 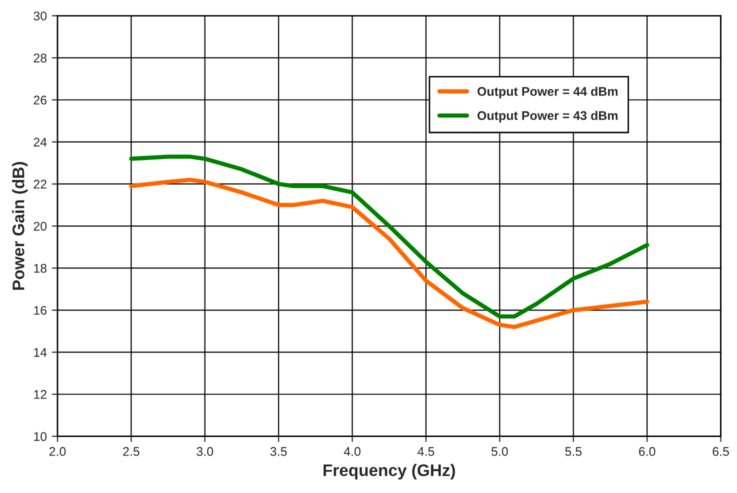 What do you see at coordinates (389, 472) in the screenshot?
I see `x-axis-title: Frequency (GHz)` at bounding box center [389, 472].